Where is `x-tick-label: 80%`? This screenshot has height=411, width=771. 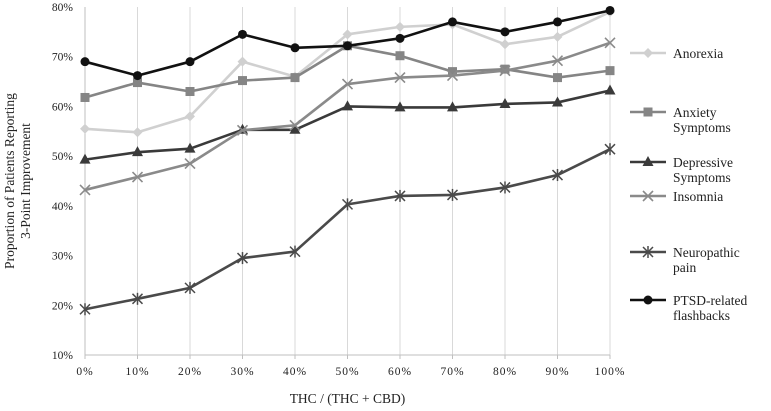 x-tick-label: 80% is located at coordinates (505, 372).